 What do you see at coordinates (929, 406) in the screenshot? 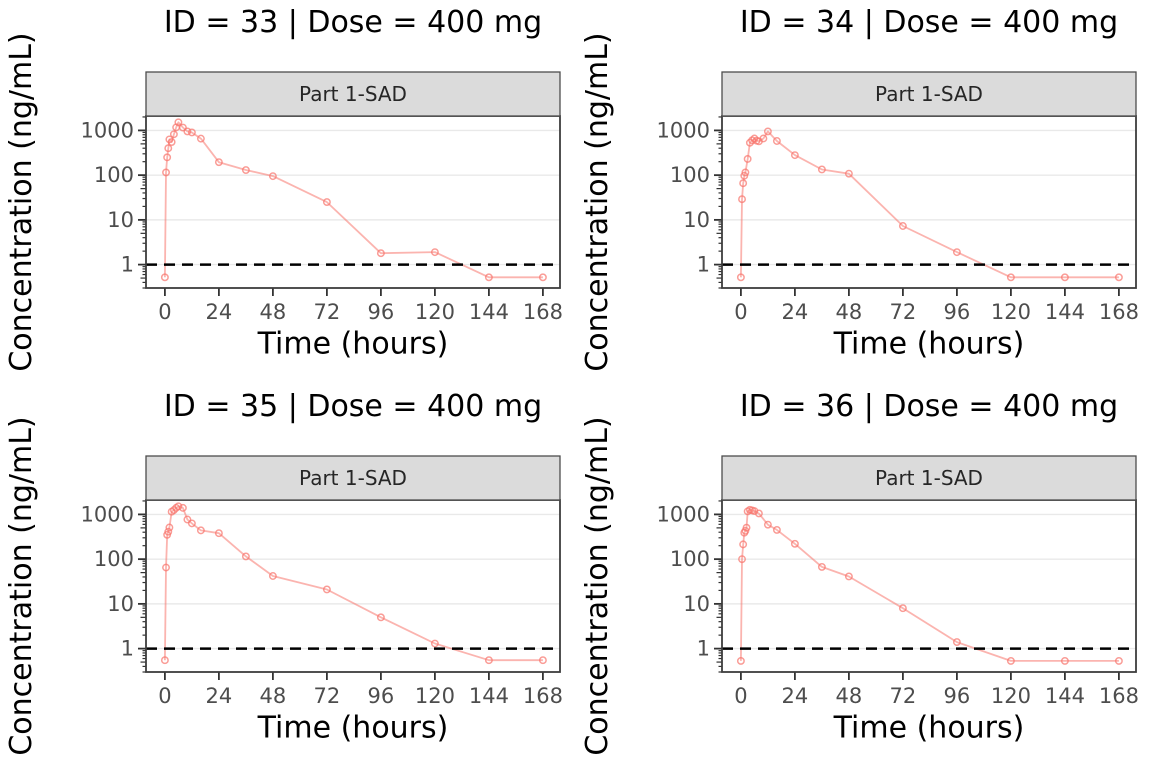
I see `panel-title: ID = 36 | Dose = 400 mg` at bounding box center [929, 406].